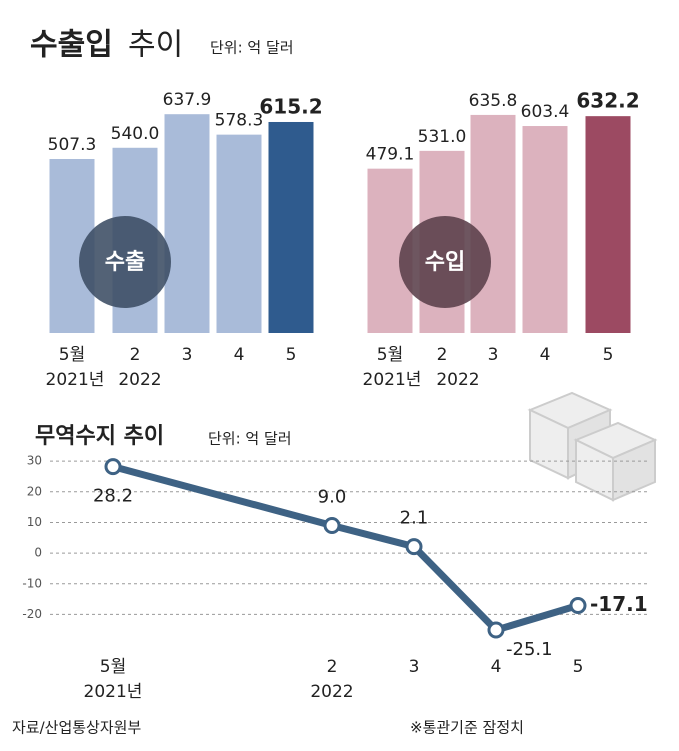 The height and width of the screenshot is (751, 679). Describe the element at coordinates (34, 461) in the screenshot. I see `y-tick-label: 30` at that location.